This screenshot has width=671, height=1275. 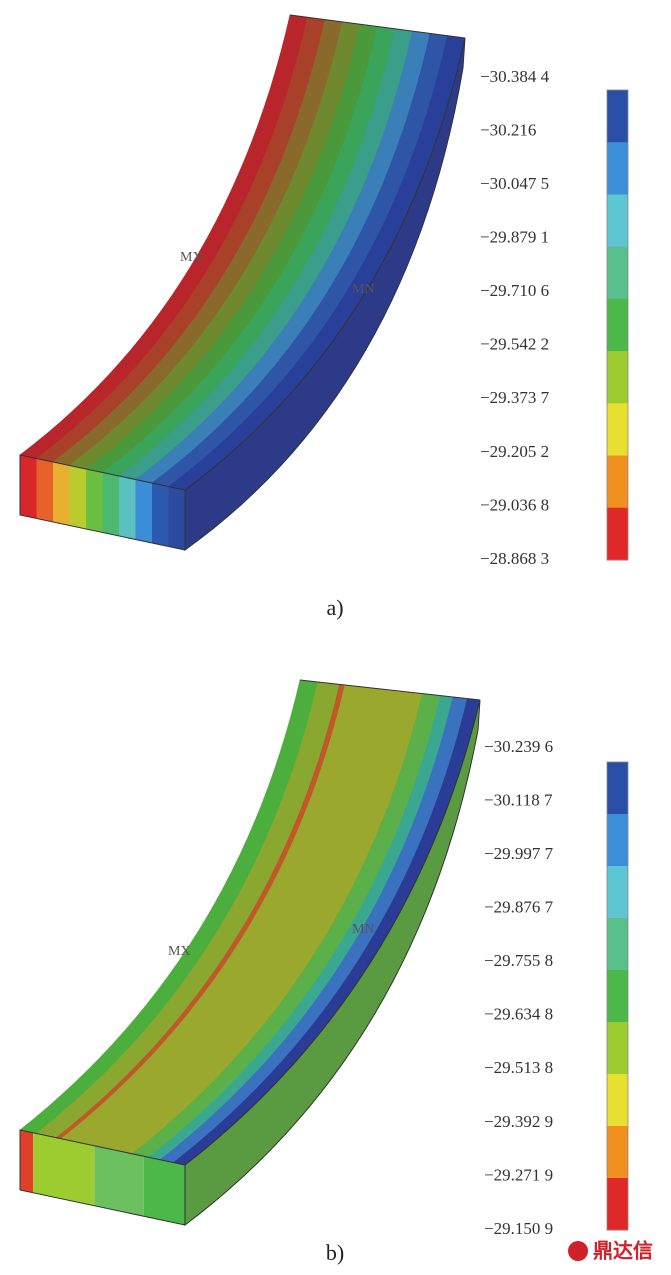 What do you see at coordinates (518, 746) in the screenshot?
I see `legend-label: −30.239 6` at bounding box center [518, 746].